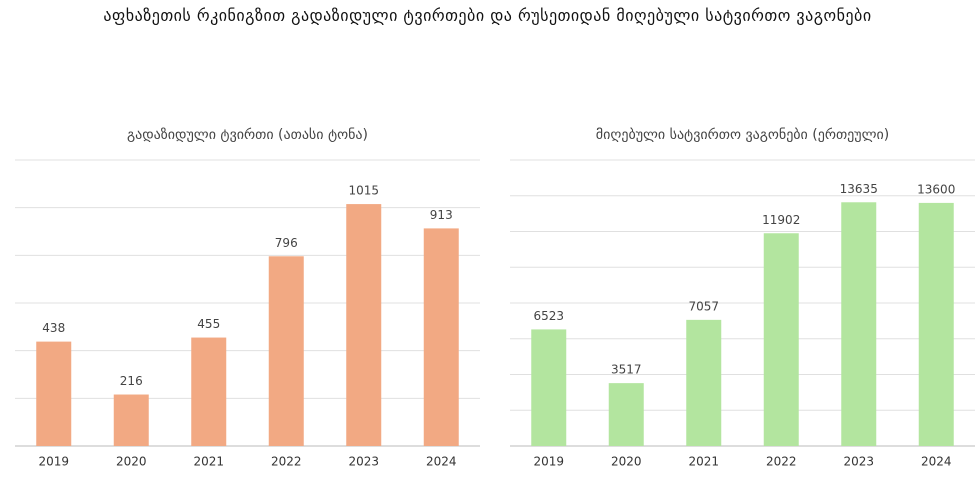 This screenshot has width=975, height=499. What do you see at coordinates (247, 134) in the screenshot?
I see `chart-title: გადაზიდული ტვირთი (ათასი ტონა)` at bounding box center [247, 134].